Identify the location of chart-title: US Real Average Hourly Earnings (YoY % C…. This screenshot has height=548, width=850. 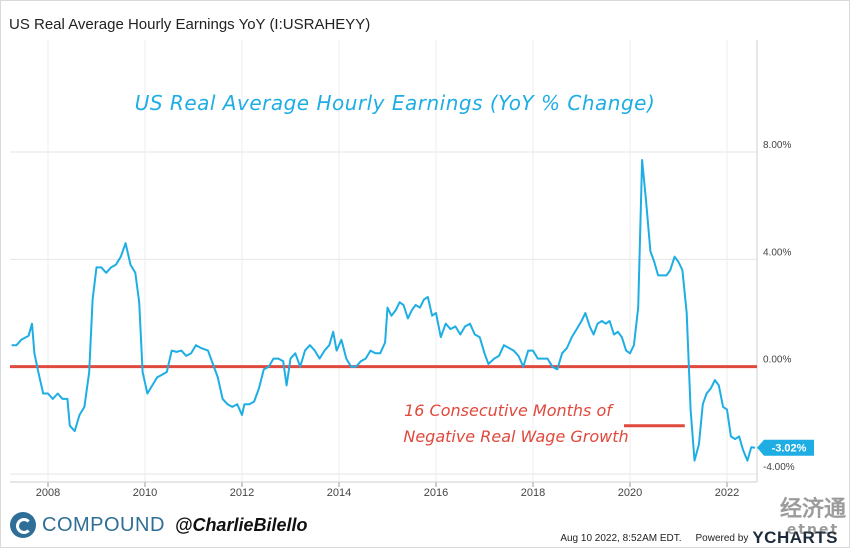
(395, 103).